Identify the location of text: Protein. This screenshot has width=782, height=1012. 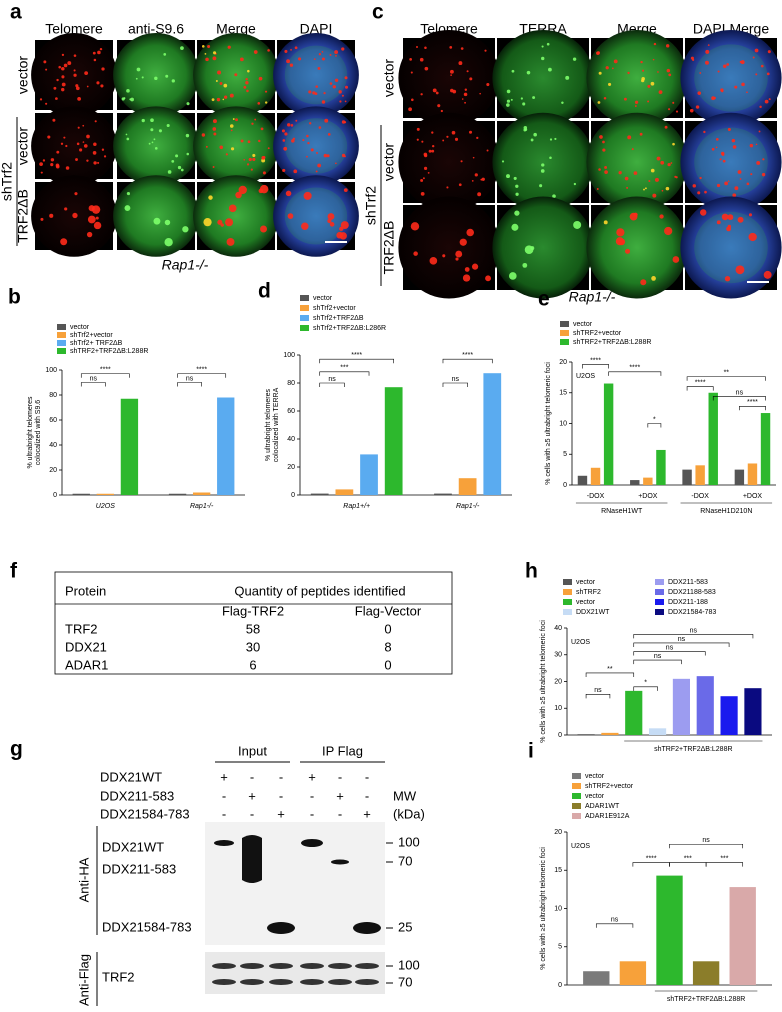
(85, 590).